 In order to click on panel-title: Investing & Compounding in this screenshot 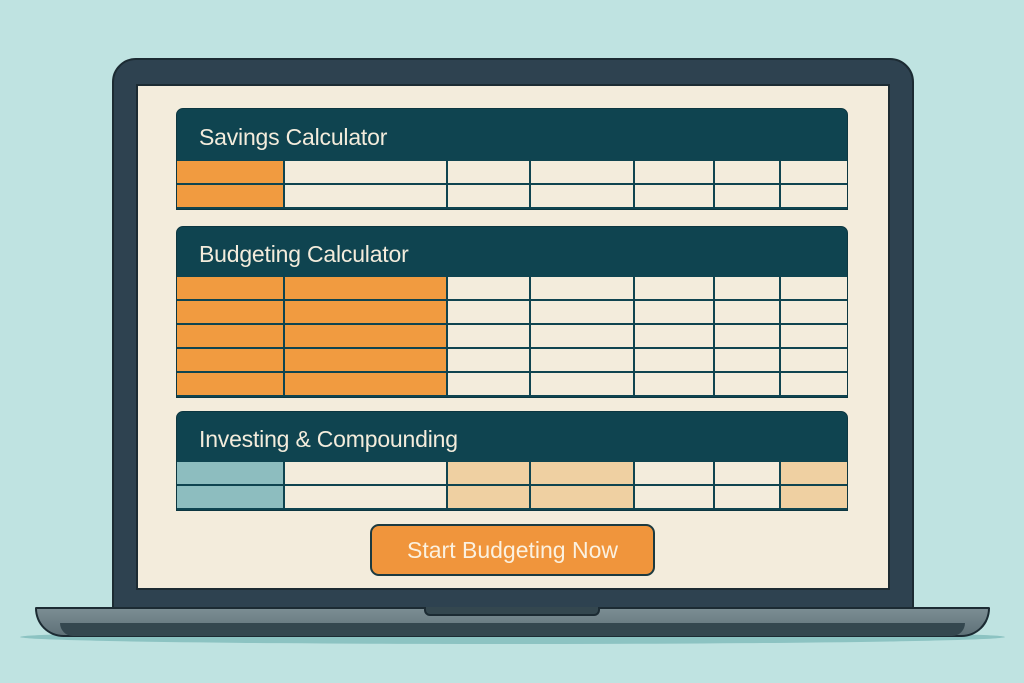, I will do `click(328, 439)`.